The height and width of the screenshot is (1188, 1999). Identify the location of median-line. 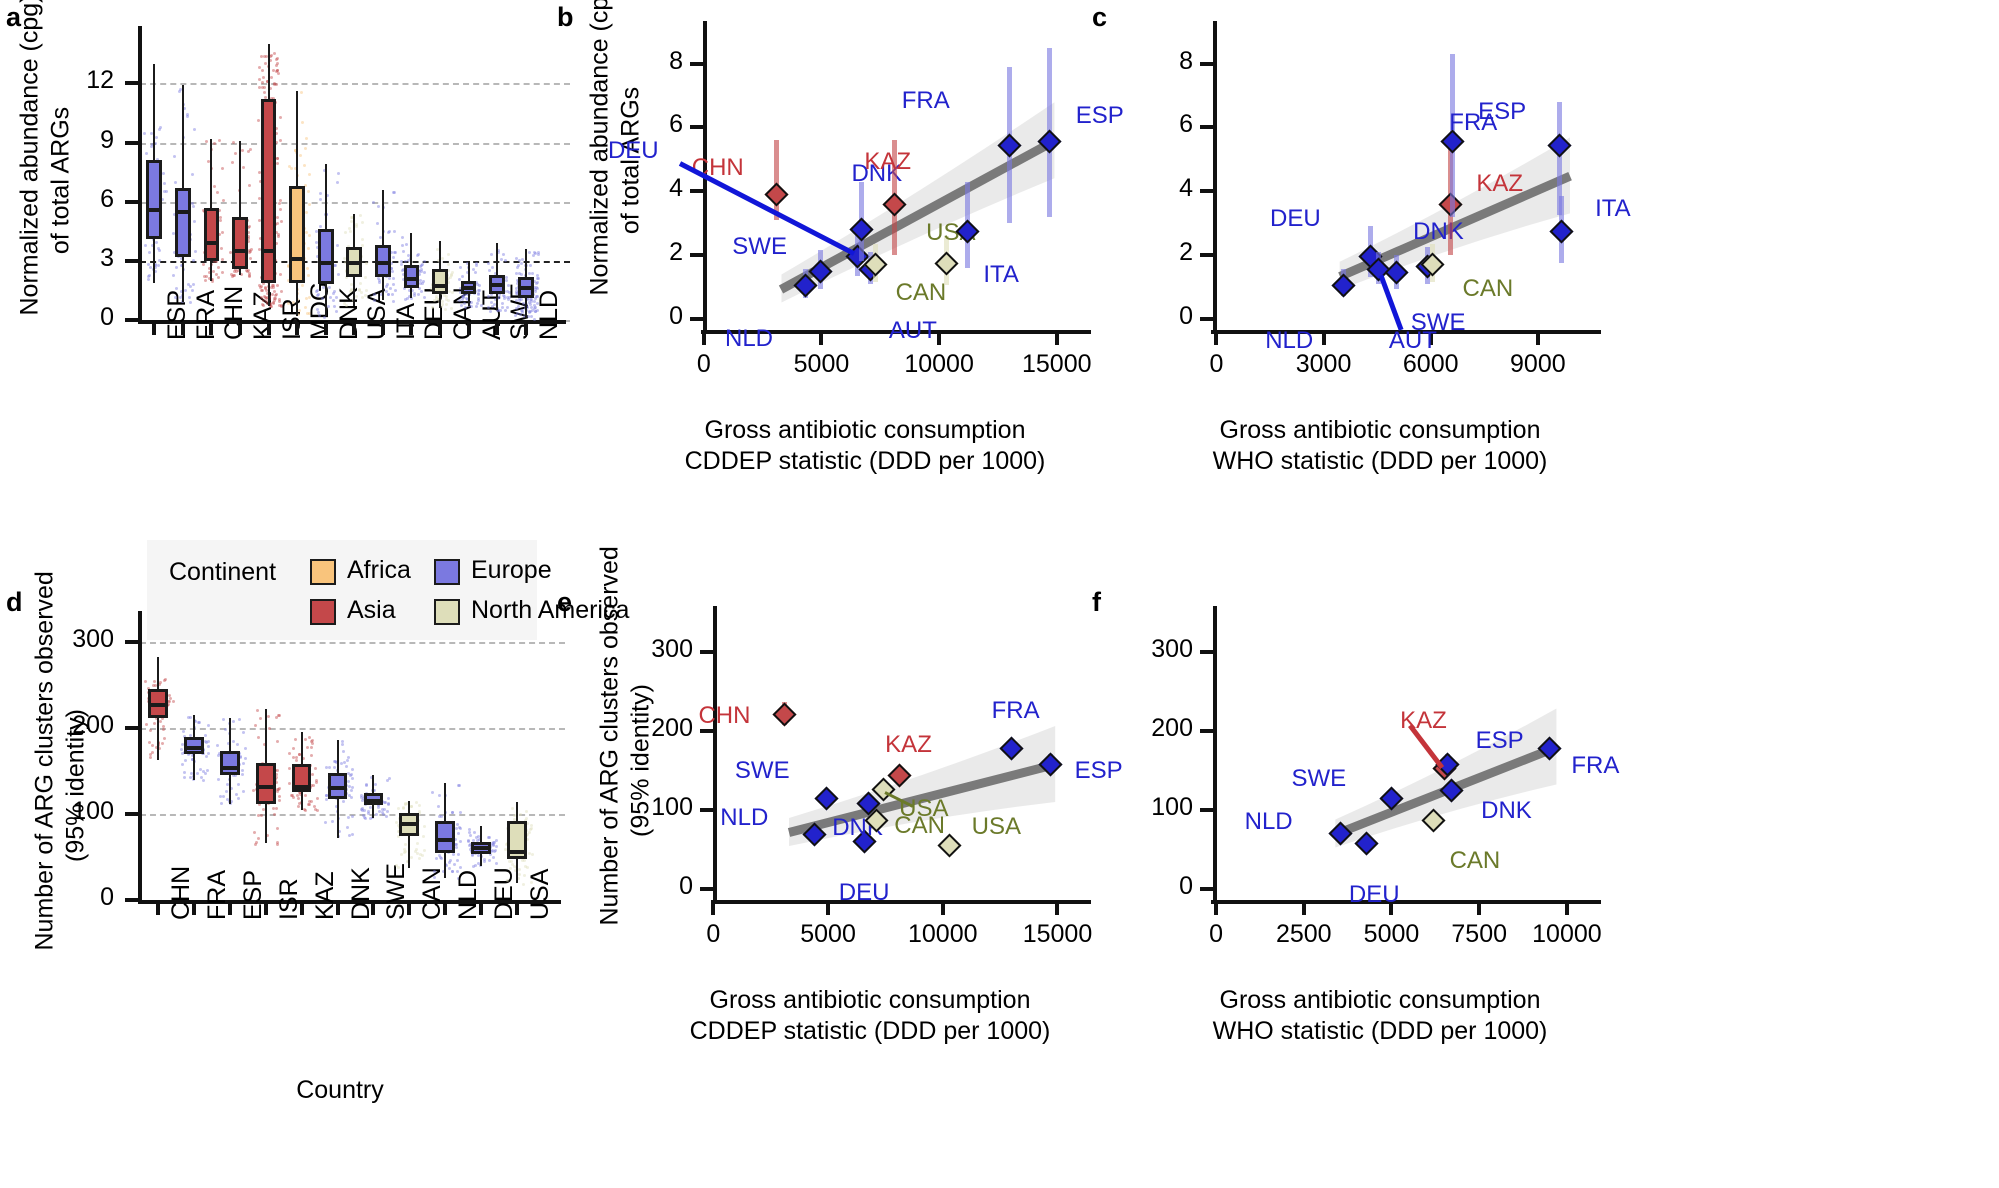
(268, 250).